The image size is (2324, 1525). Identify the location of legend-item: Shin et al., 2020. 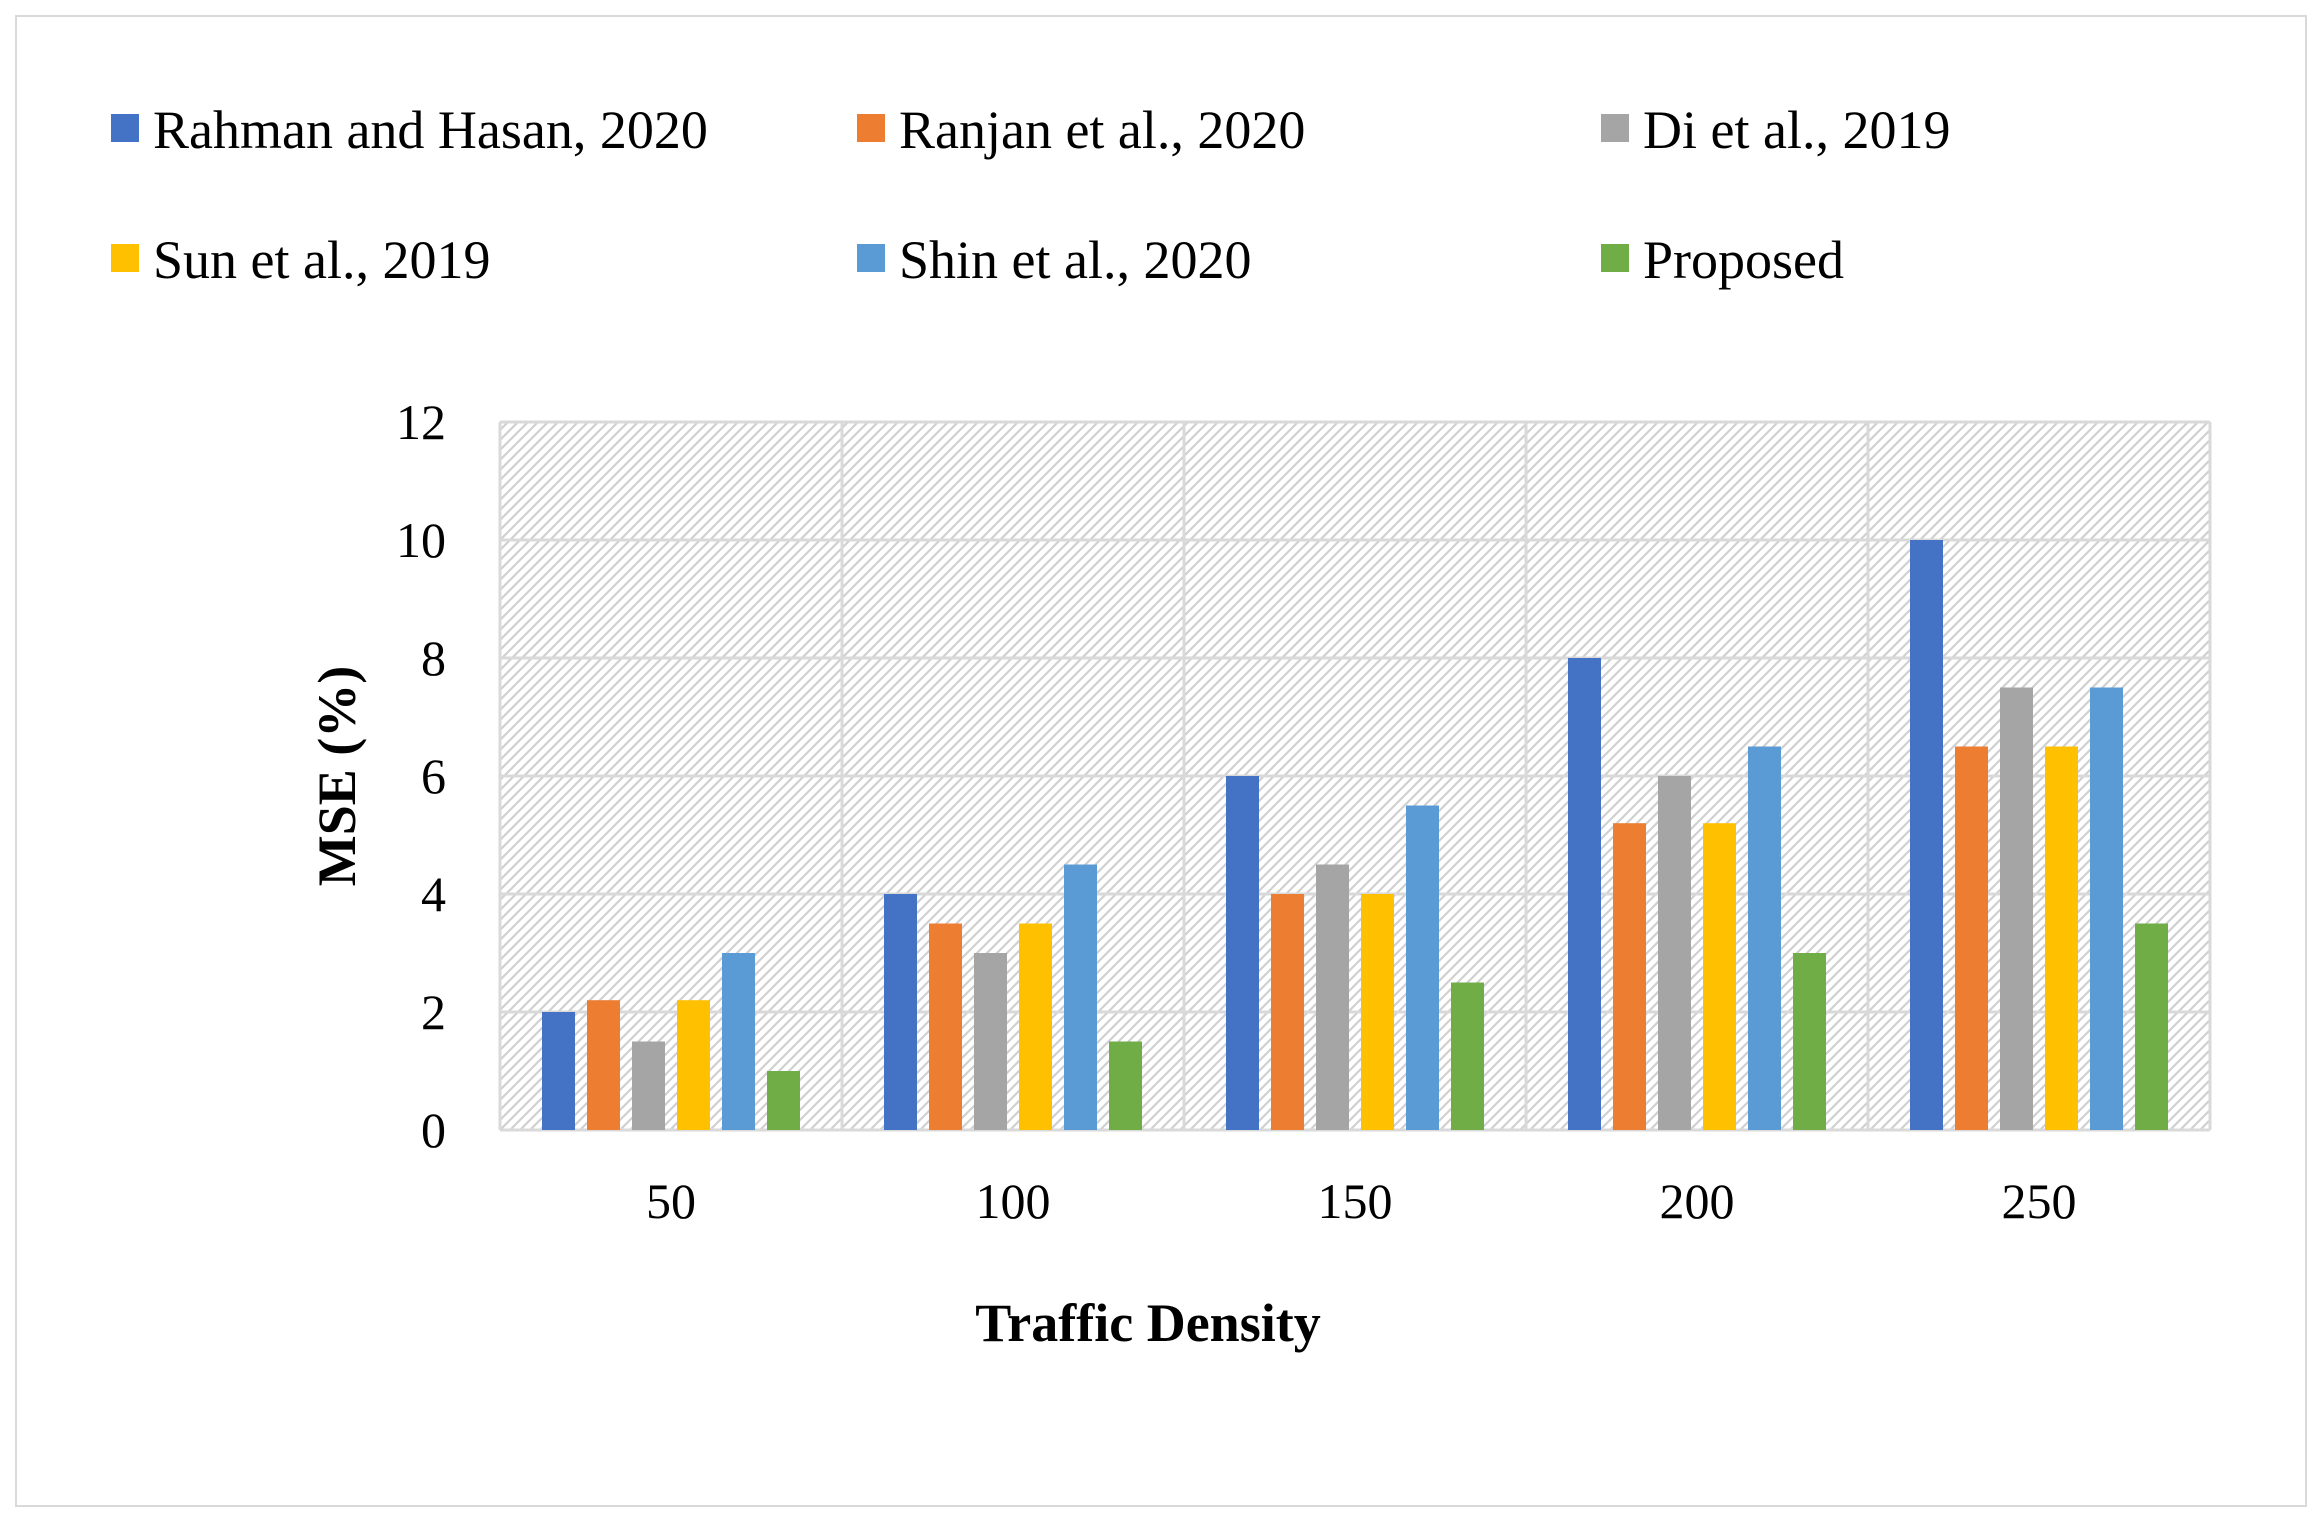
(1054, 260).